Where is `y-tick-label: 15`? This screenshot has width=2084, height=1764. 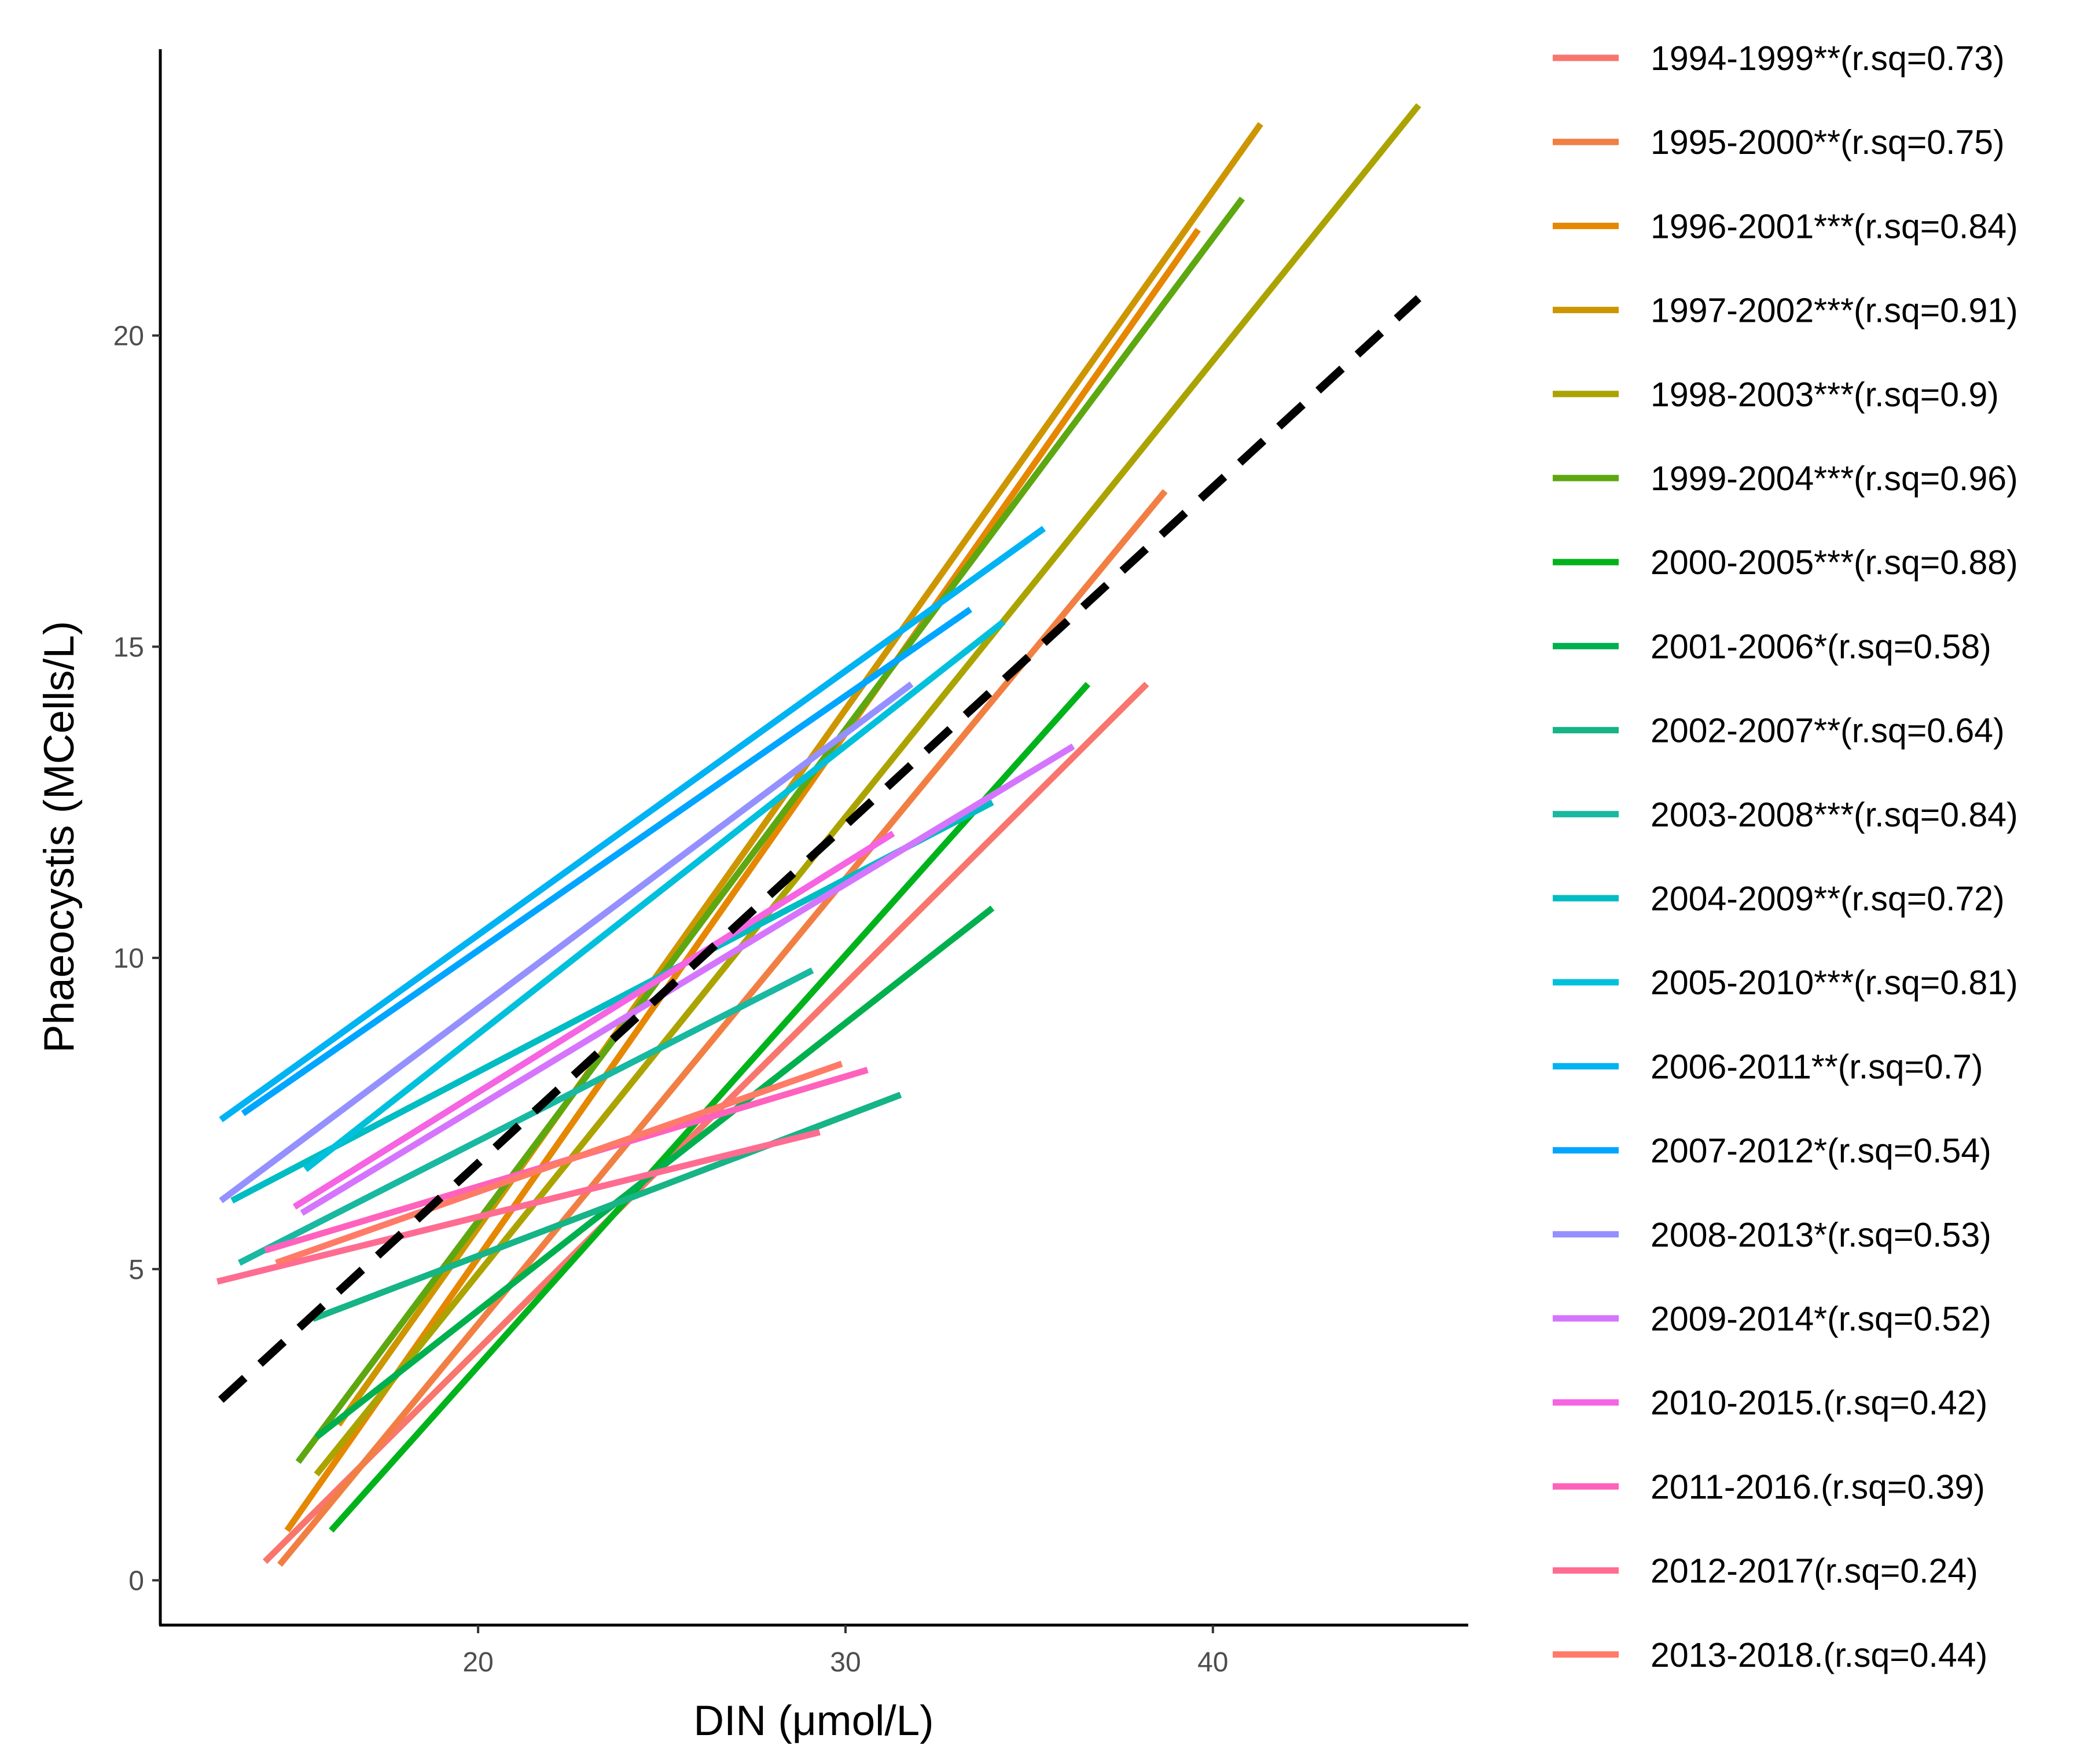
y-tick-label: 15 is located at coordinates (128, 647).